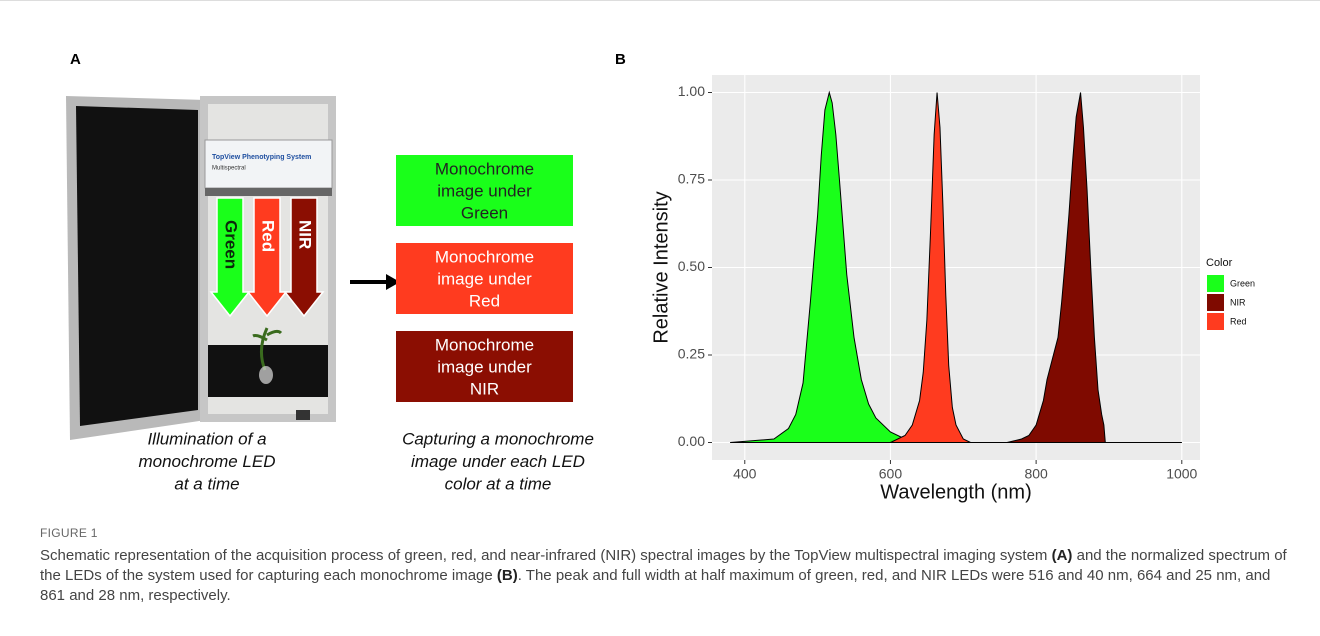 The height and width of the screenshot is (636, 1320). I want to click on legend-title: Color, so click(1219, 263).